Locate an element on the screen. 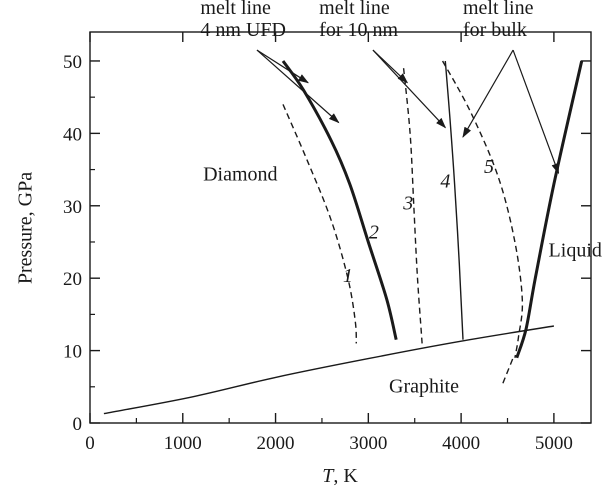  x-axis-title-symbol: T is located at coordinates (328, 476).